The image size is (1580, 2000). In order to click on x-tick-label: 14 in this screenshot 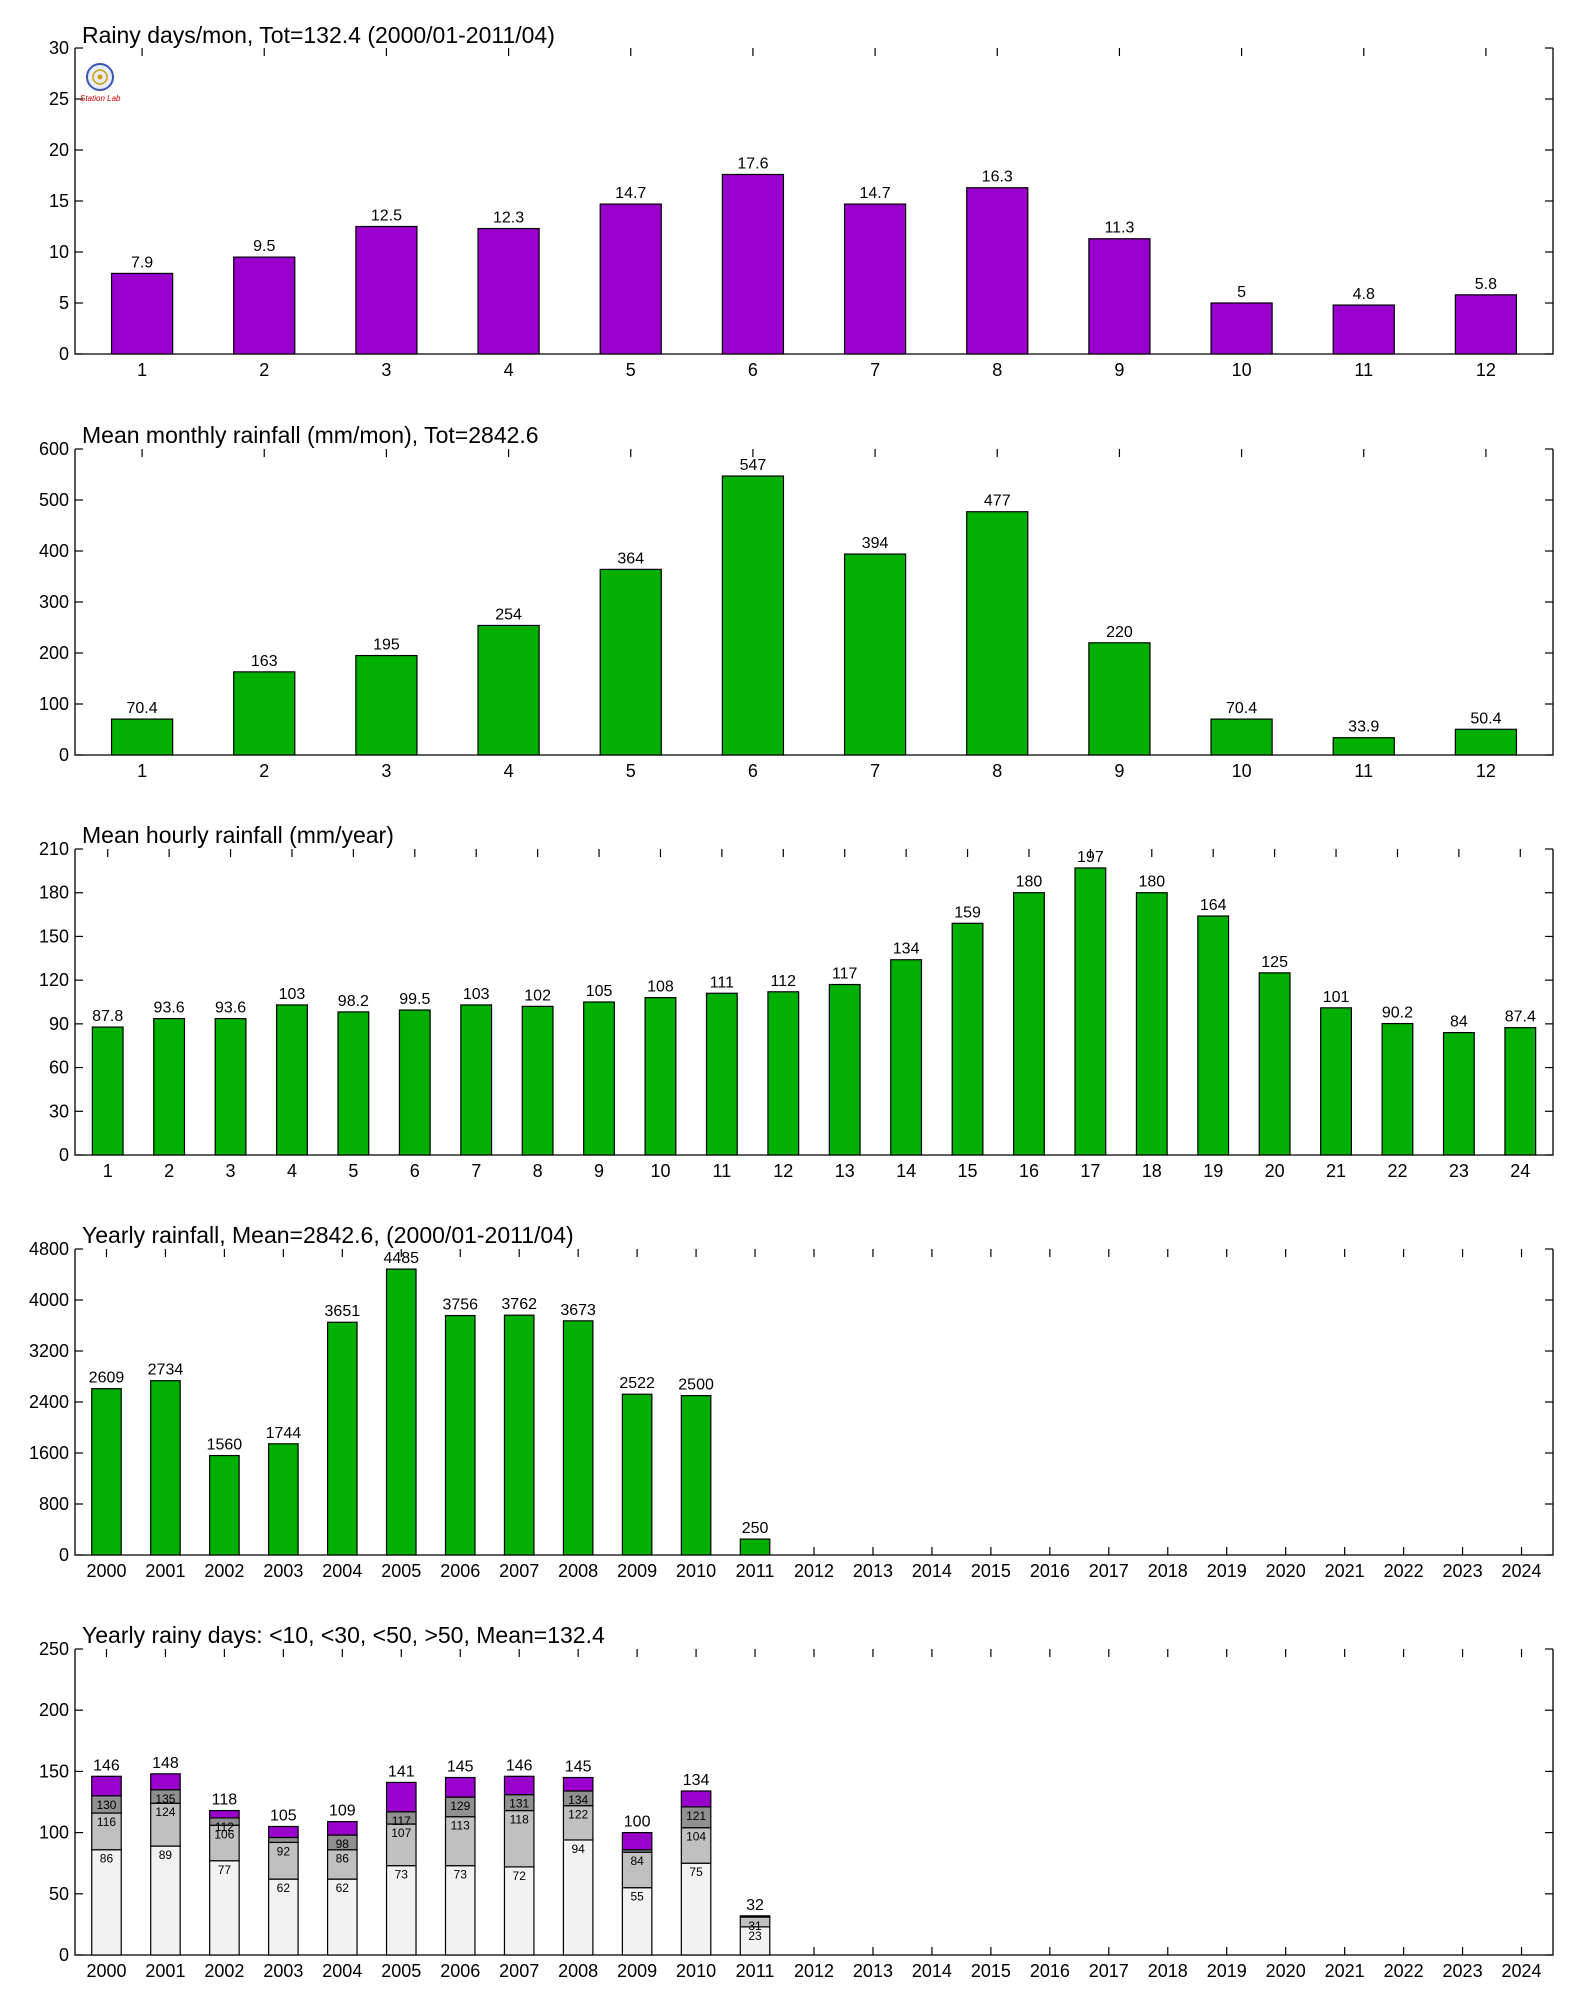, I will do `click(906, 1171)`.